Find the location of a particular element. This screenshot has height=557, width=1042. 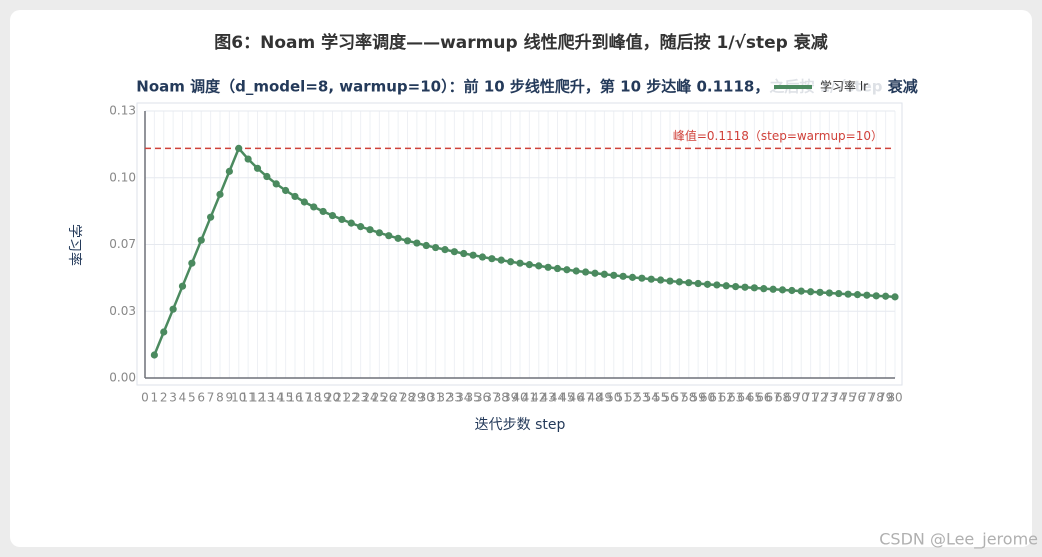

x-tick-label: 51 is located at coordinates (622, 398).